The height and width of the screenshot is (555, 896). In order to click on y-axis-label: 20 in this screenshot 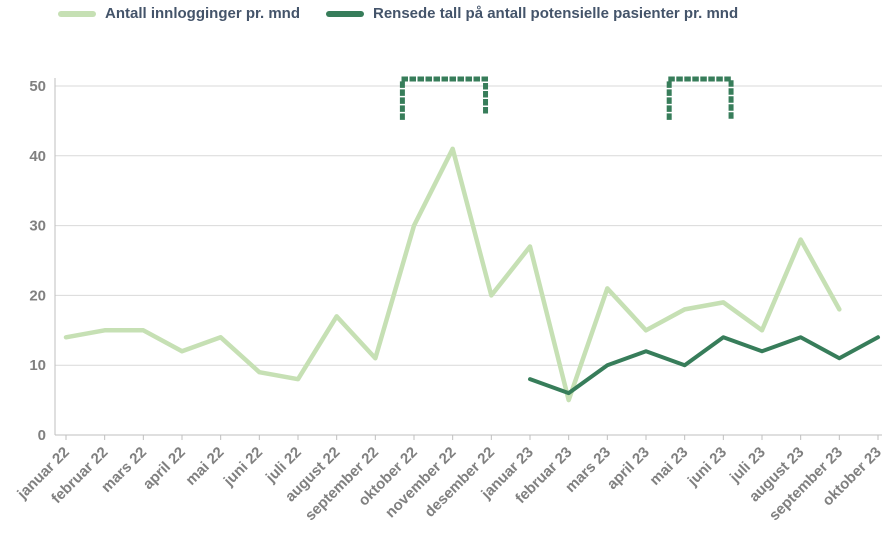, I will do `click(37, 295)`.